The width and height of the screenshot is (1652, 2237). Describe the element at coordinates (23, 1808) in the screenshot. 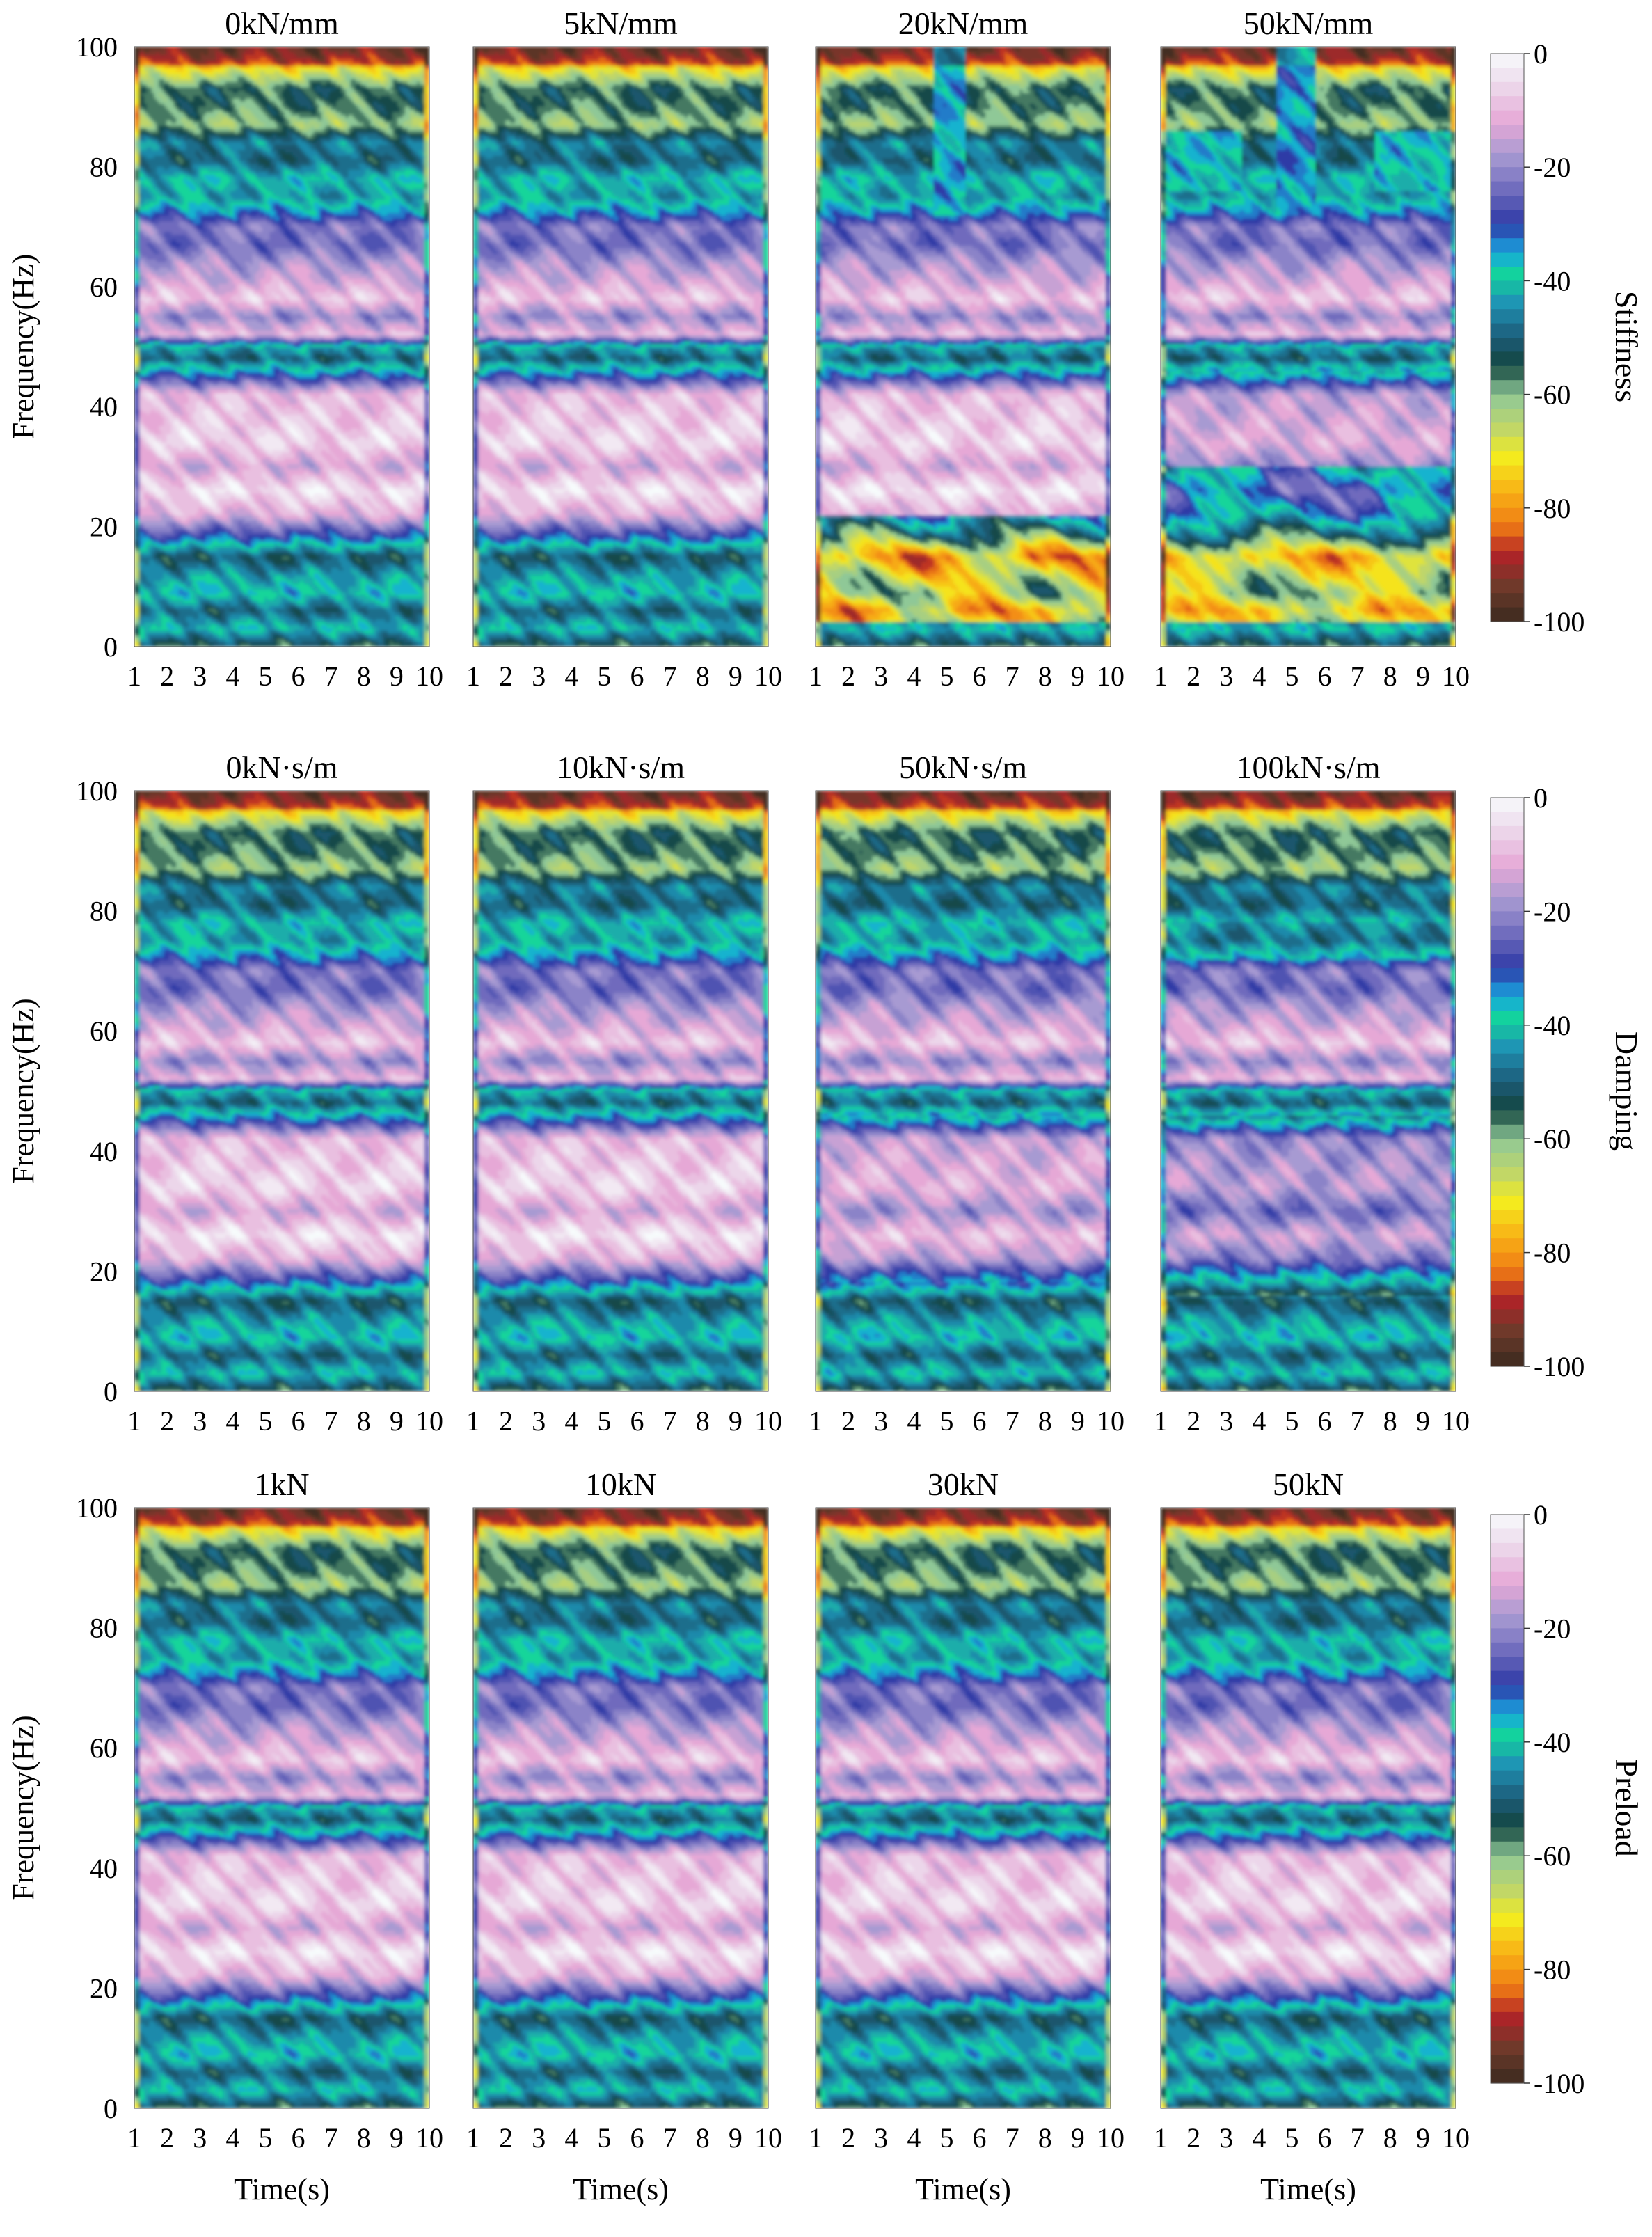

I see `y-axis-label: Frequency(Hz)` at that location.